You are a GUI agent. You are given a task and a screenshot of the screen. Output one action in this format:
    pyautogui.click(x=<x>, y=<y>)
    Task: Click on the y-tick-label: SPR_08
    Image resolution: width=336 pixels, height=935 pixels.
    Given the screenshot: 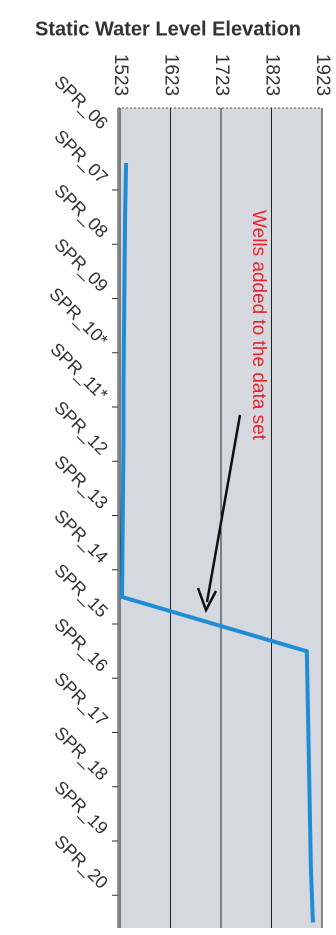 What is the action you would take?
    pyautogui.click(x=81, y=211)
    